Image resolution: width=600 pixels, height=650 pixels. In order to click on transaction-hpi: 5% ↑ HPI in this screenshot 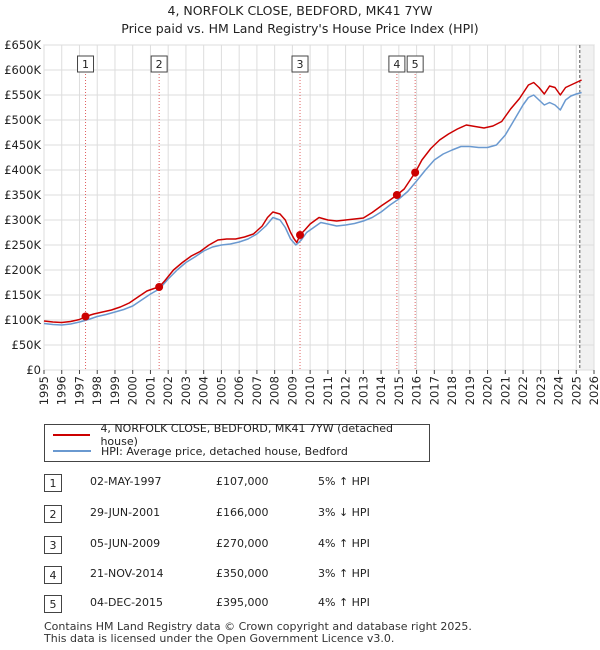, I will do `click(344, 481)`.